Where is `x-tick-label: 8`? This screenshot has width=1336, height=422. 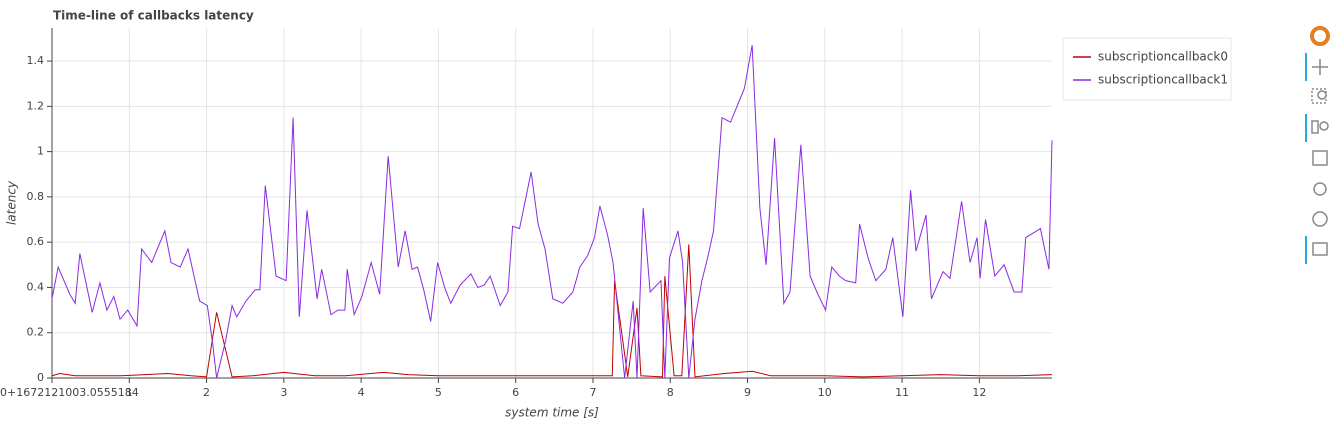
x-tick-label: 8 is located at coordinates (670, 392).